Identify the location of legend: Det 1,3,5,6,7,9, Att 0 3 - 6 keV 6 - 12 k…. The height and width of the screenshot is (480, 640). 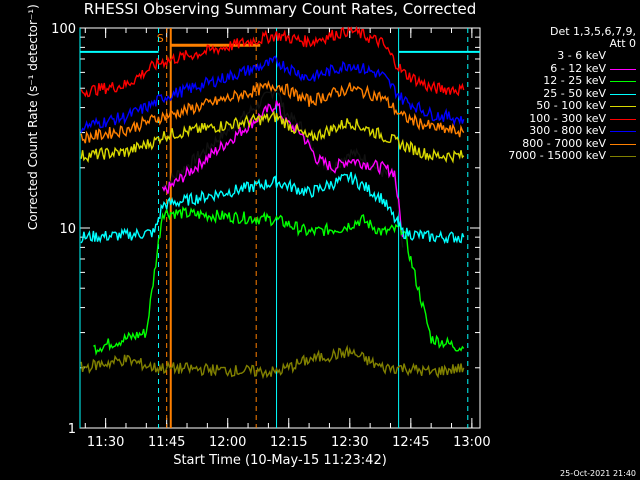
(561, 94).